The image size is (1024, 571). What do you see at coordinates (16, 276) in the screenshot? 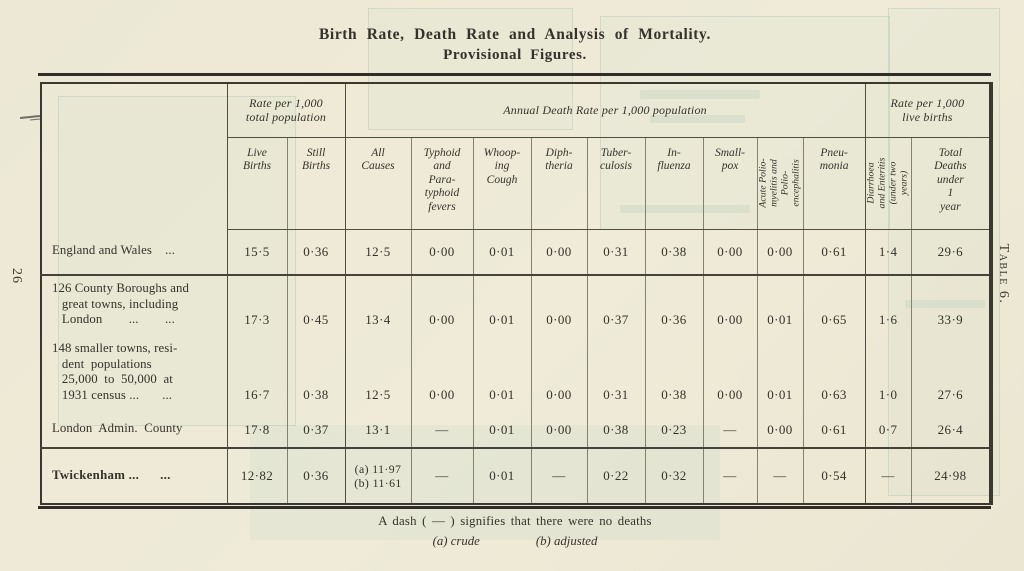
I see `page-number: 26` at bounding box center [16, 276].